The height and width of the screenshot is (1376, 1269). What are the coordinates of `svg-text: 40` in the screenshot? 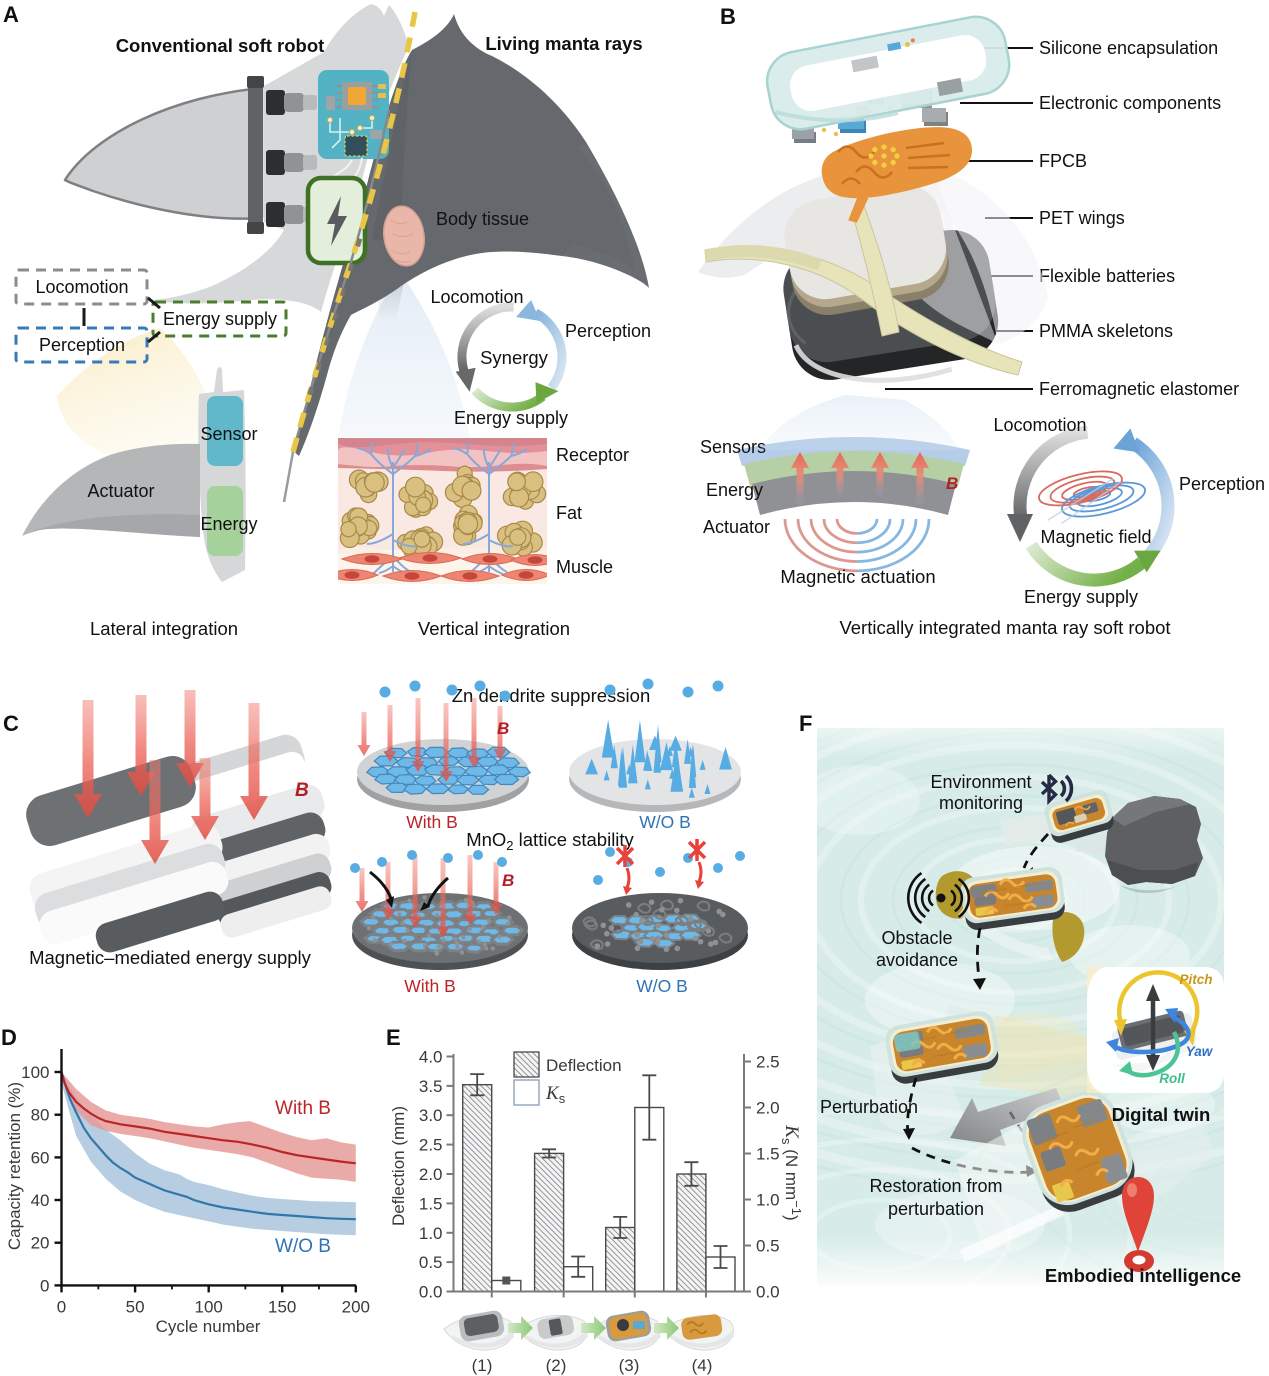 It's located at (40, 1200).